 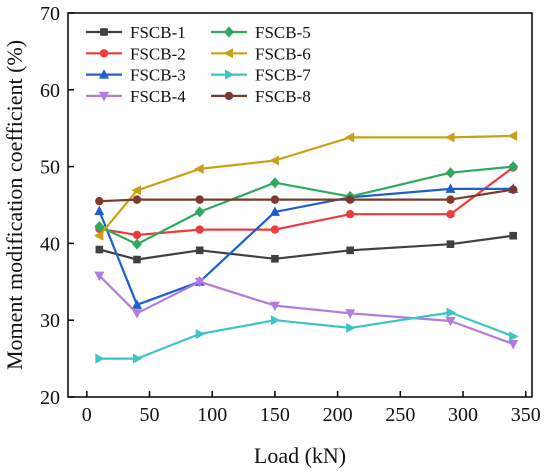 I want to click on x-tick-label: 50, so click(x=150, y=415).